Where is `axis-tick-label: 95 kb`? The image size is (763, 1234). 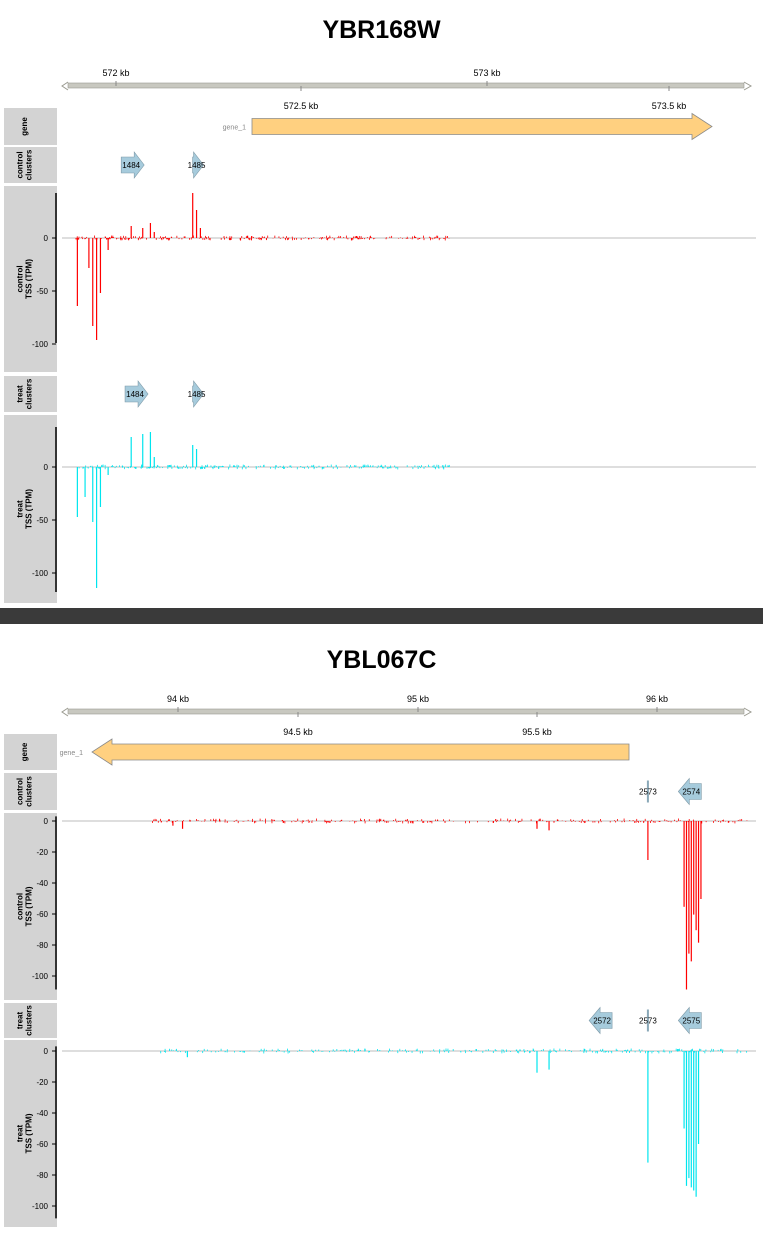 axis-tick-label: 95 kb is located at coordinates (418, 699).